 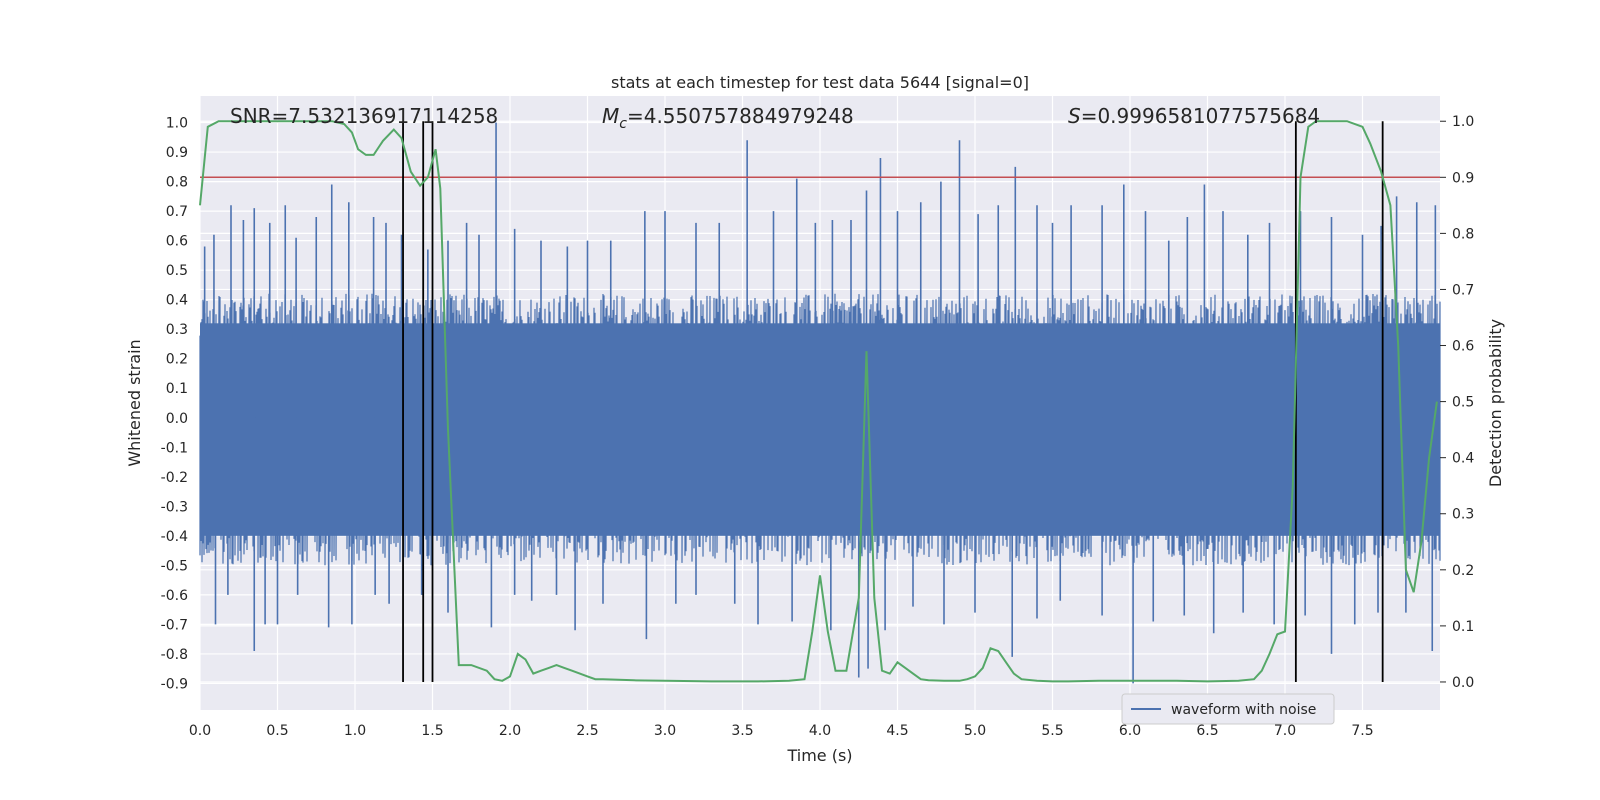 I want to click on x-tick-label: 5.0, so click(x=975, y=731).